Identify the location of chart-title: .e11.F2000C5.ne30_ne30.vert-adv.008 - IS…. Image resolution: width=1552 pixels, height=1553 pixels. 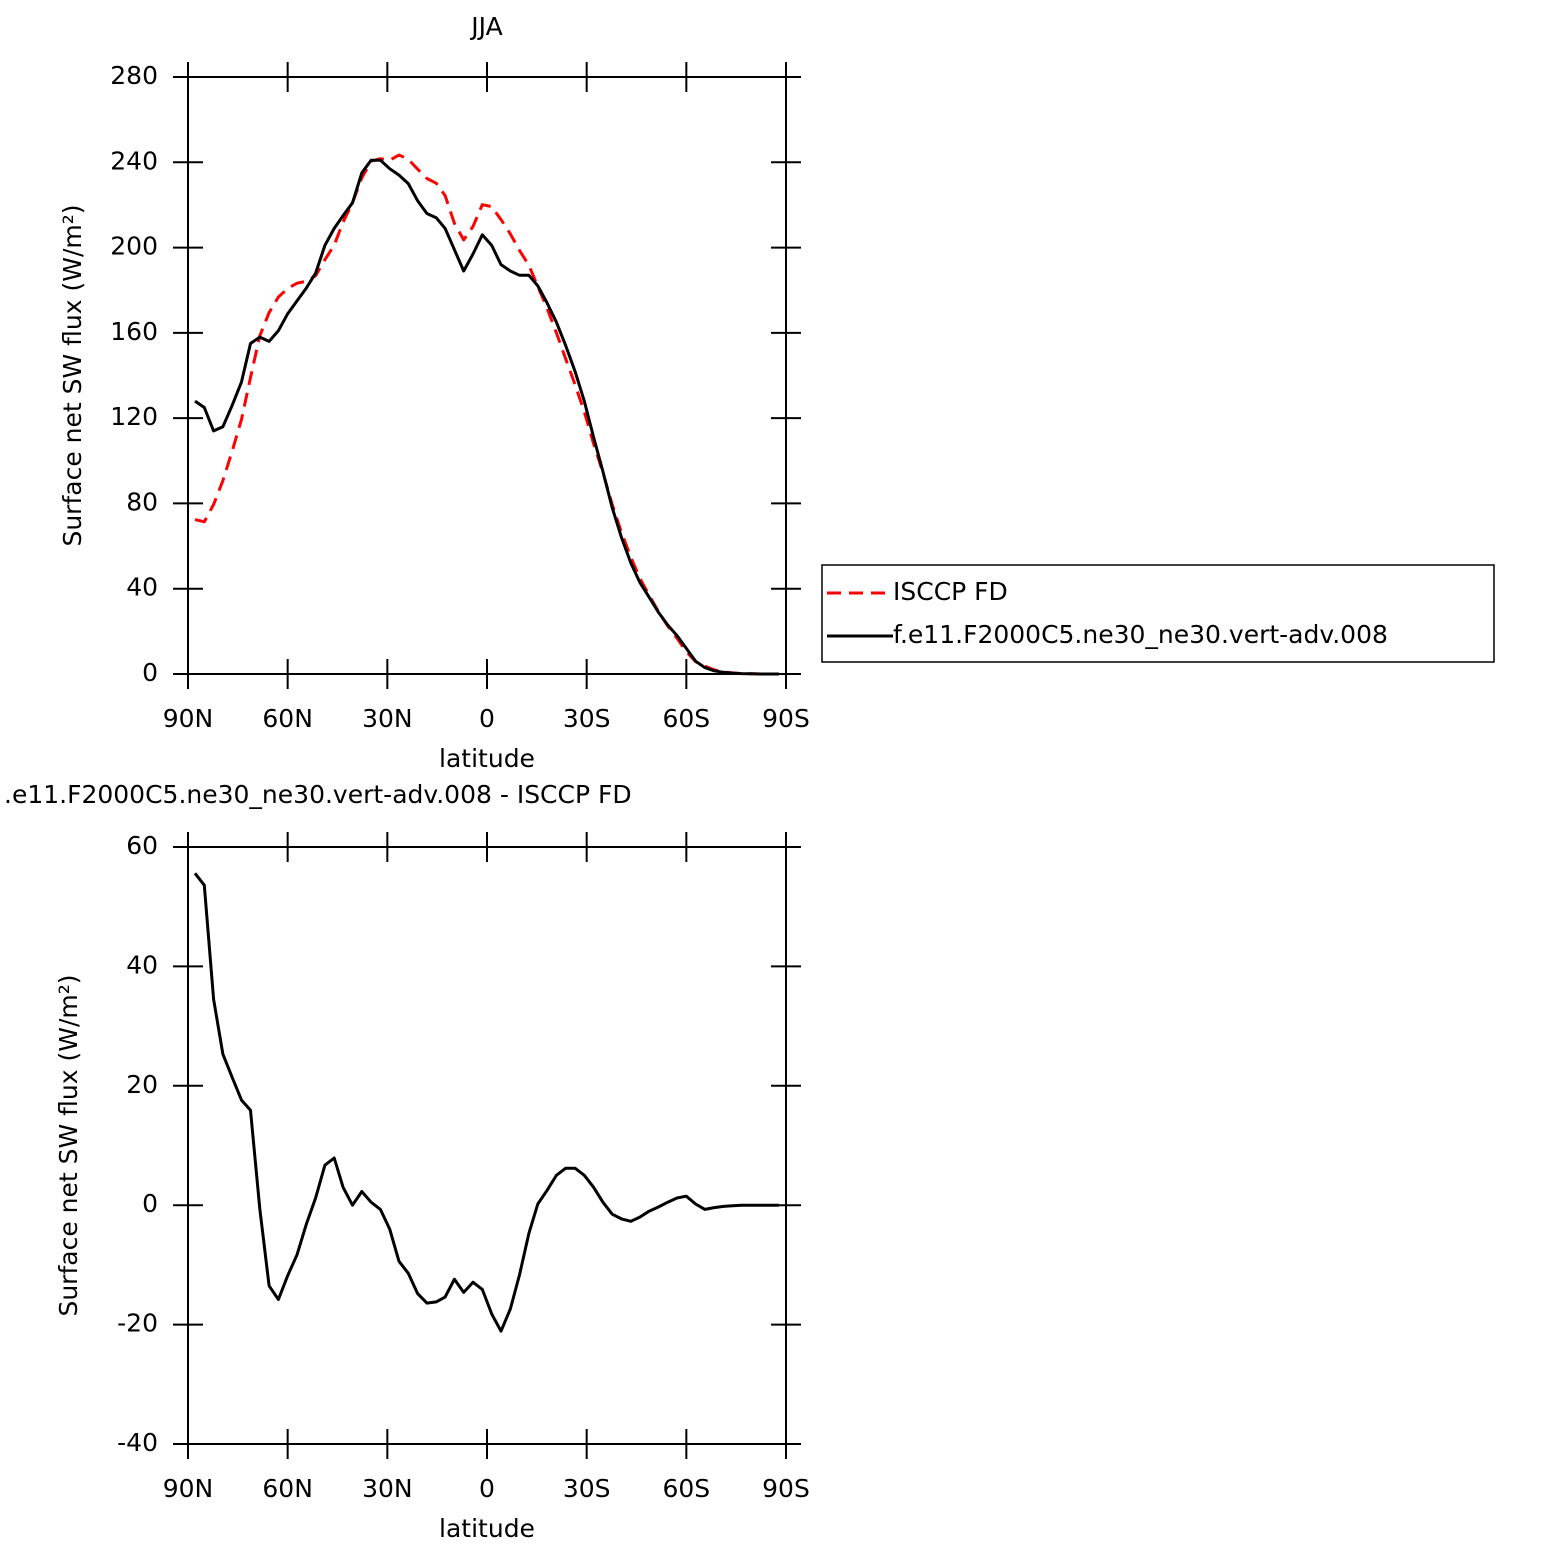
(318, 794).